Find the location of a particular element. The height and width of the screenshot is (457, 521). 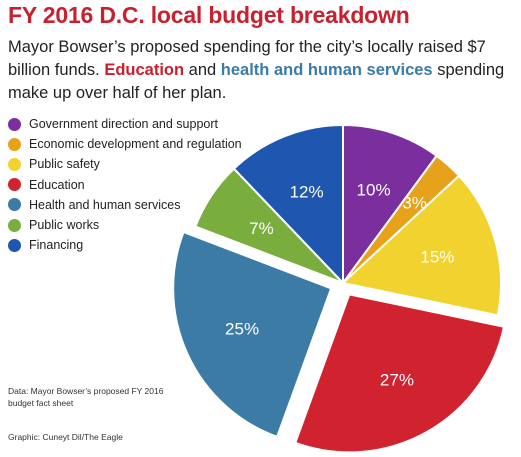

slice-label-public-safety: 15% is located at coordinates (437, 256).